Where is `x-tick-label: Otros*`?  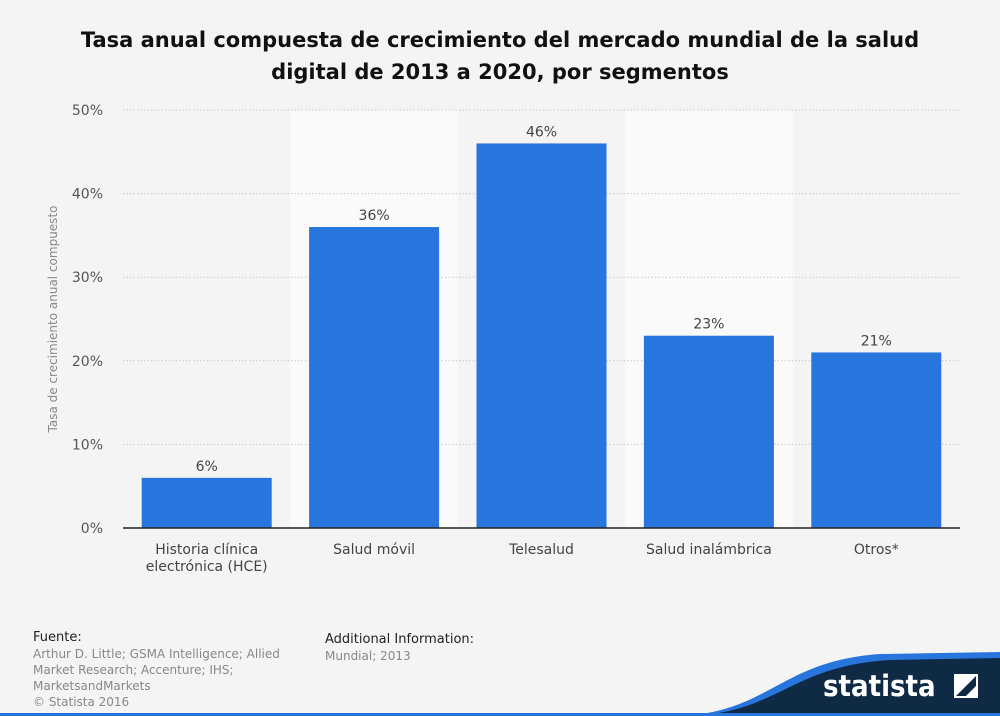 x-tick-label: Otros* is located at coordinates (876, 550).